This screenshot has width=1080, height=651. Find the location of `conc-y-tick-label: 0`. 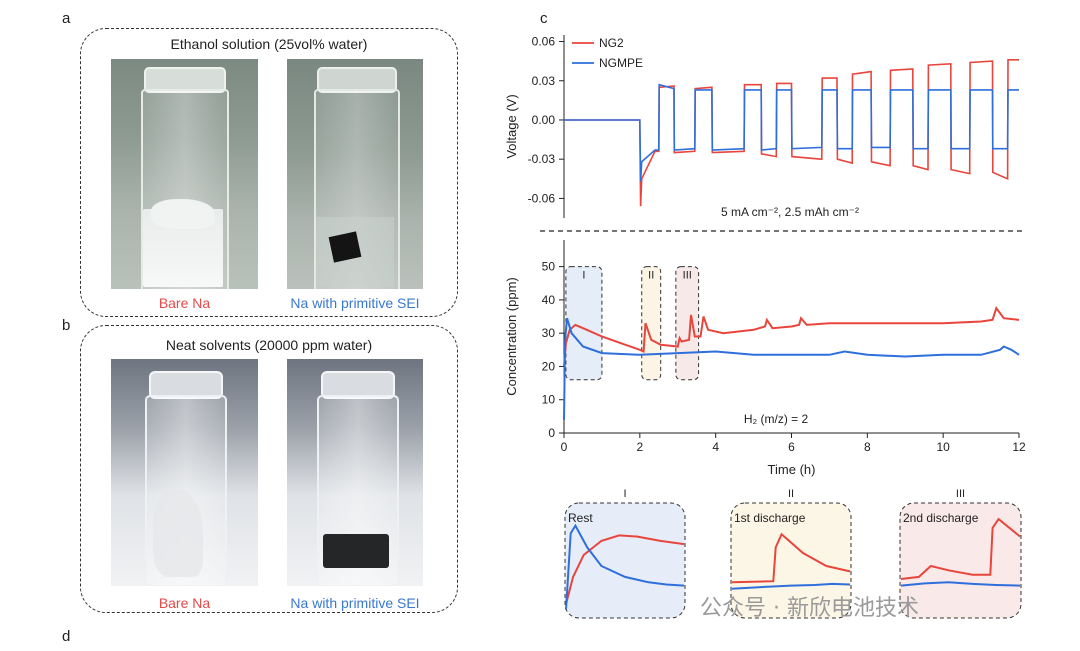

conc-y-tick-label: 0 is located at coordinates (551, 433).